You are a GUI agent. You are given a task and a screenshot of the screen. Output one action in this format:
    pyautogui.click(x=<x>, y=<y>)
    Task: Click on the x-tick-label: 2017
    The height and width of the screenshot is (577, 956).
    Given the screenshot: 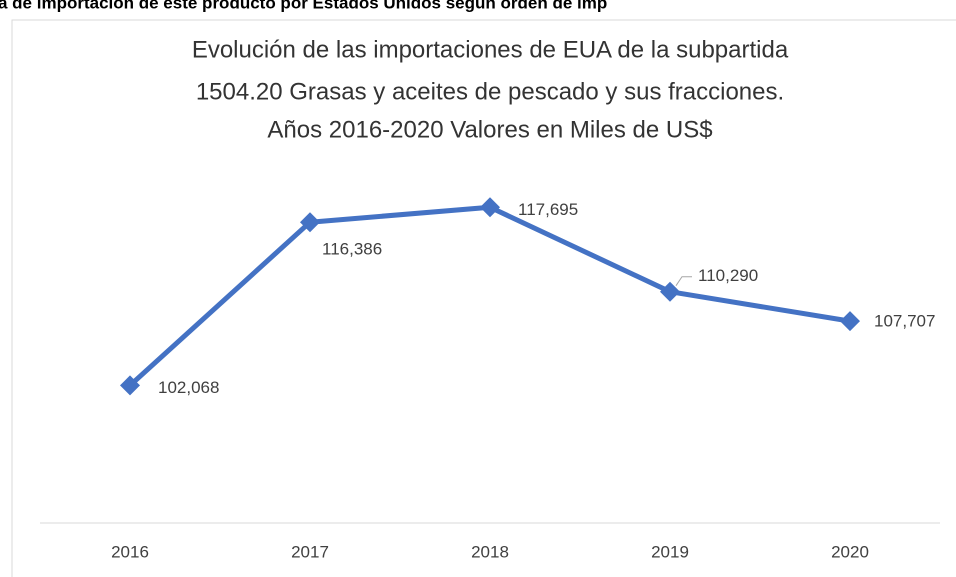 What is the action you would take?
    pyautogui.click(x=310, y=551)
    